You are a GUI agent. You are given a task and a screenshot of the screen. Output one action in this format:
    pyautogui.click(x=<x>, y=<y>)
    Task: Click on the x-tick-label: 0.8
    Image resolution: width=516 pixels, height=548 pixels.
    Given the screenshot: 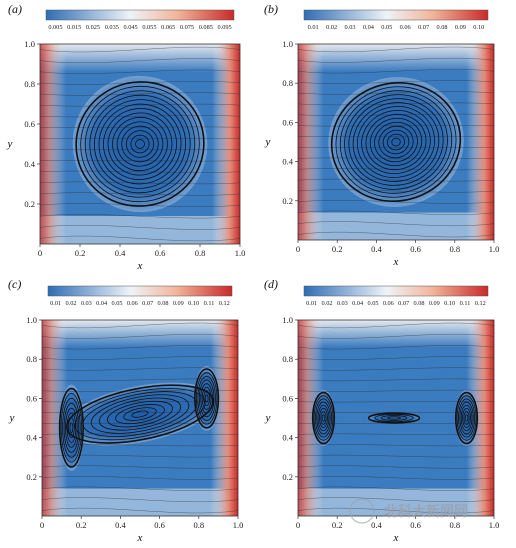 What is the action you would take?
    pyautogui.click(x=454, y=525)
    